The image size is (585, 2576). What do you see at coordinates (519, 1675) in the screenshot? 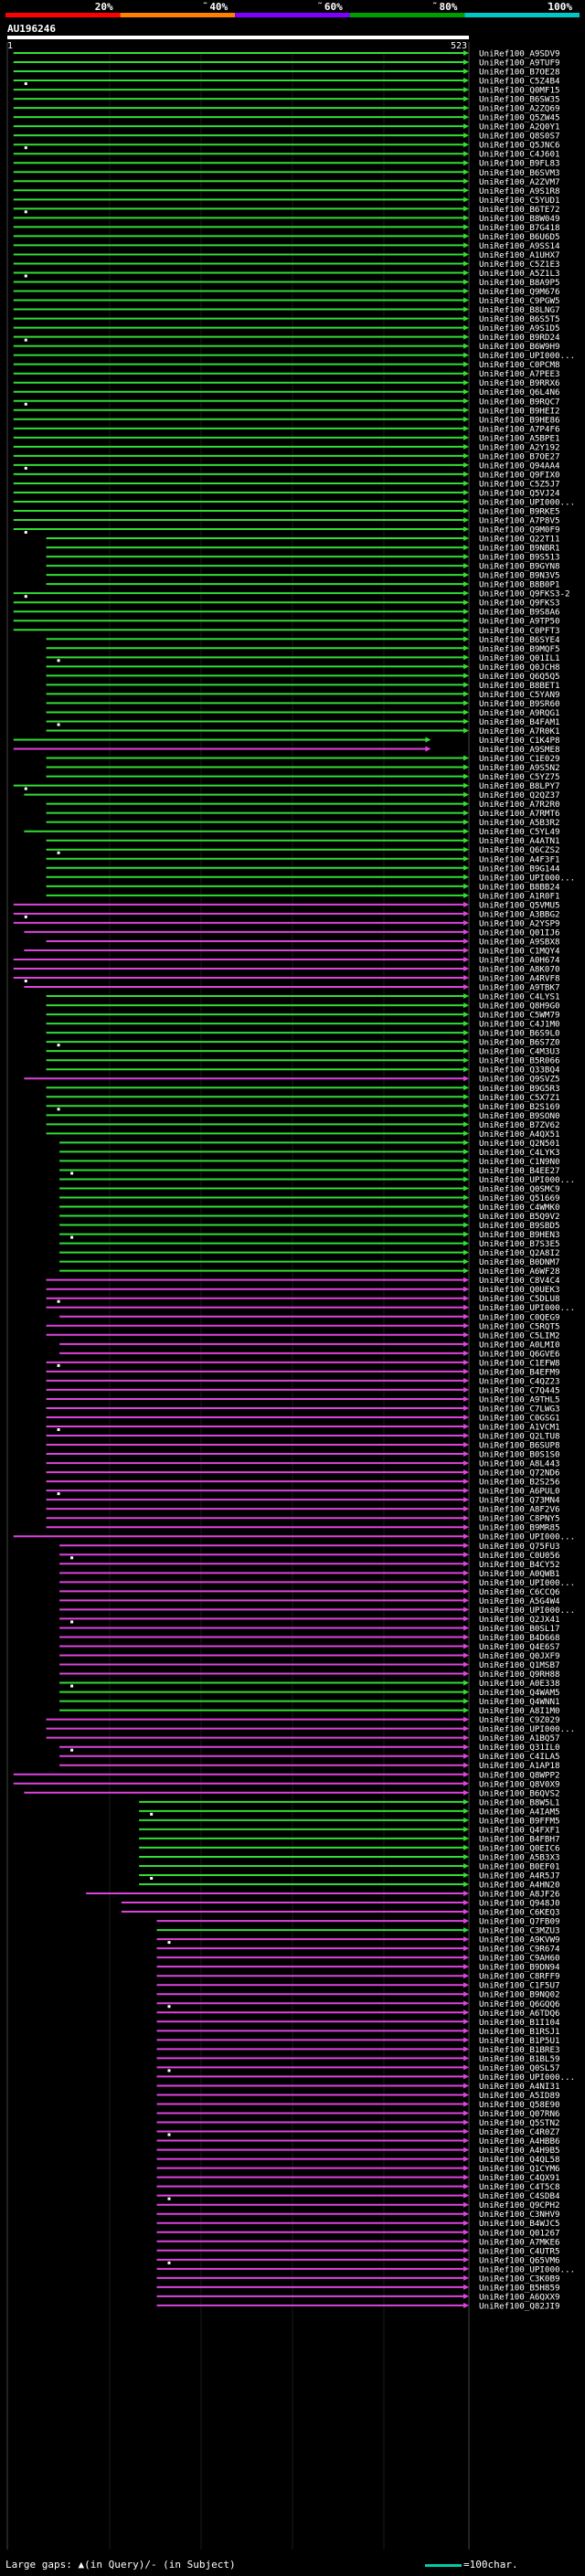
I see `hit-label: UniRef100_Q9RH88` at bounding box center [519, 1675].